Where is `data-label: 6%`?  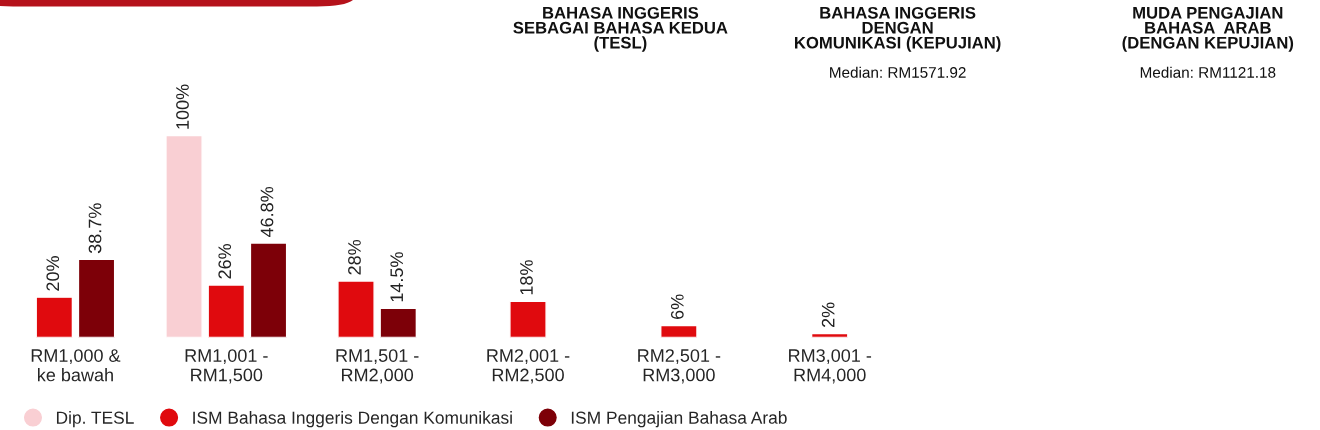
data-label: 6% is located at coordinates (677, 306).